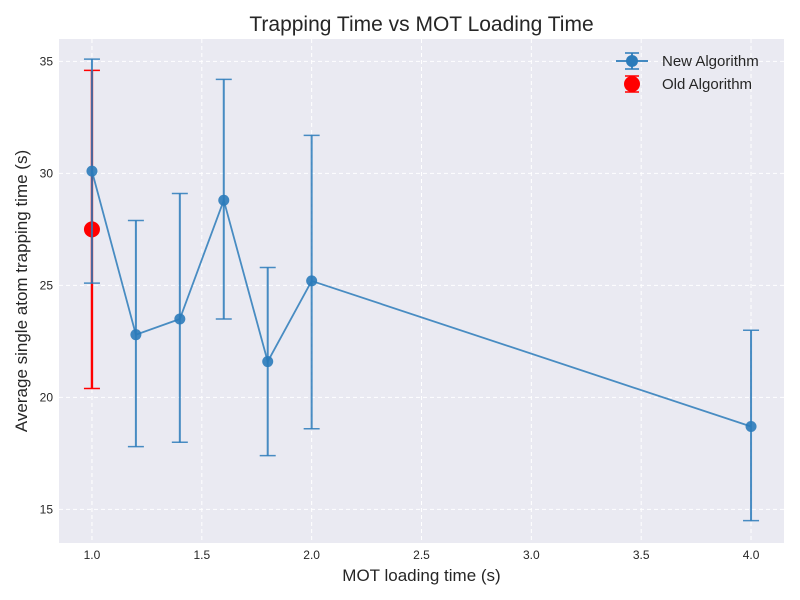  Describe the element at coordinates (632, 84) in the screenshot. I see `legend-old-marker` at that location.